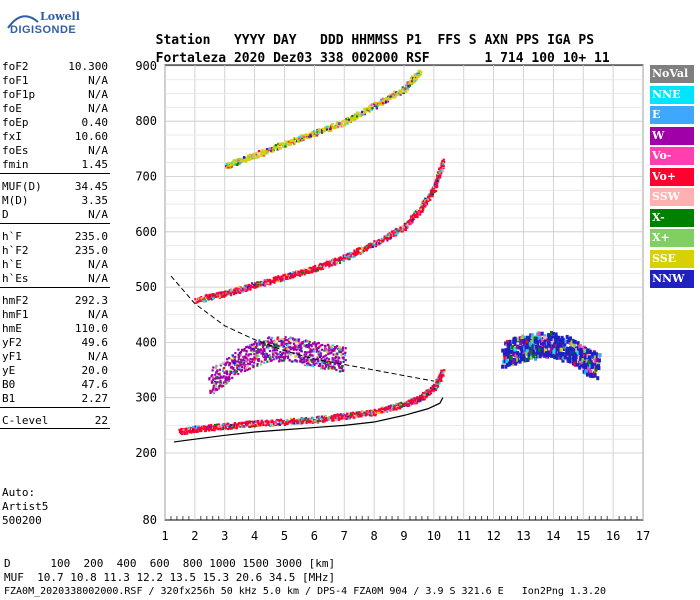 Image resolution: width=700 pixels, height=600 pixels. Describe the element at coordinates (374, 536) in the screenshot. I see `x-tick-label: 8` at that location.